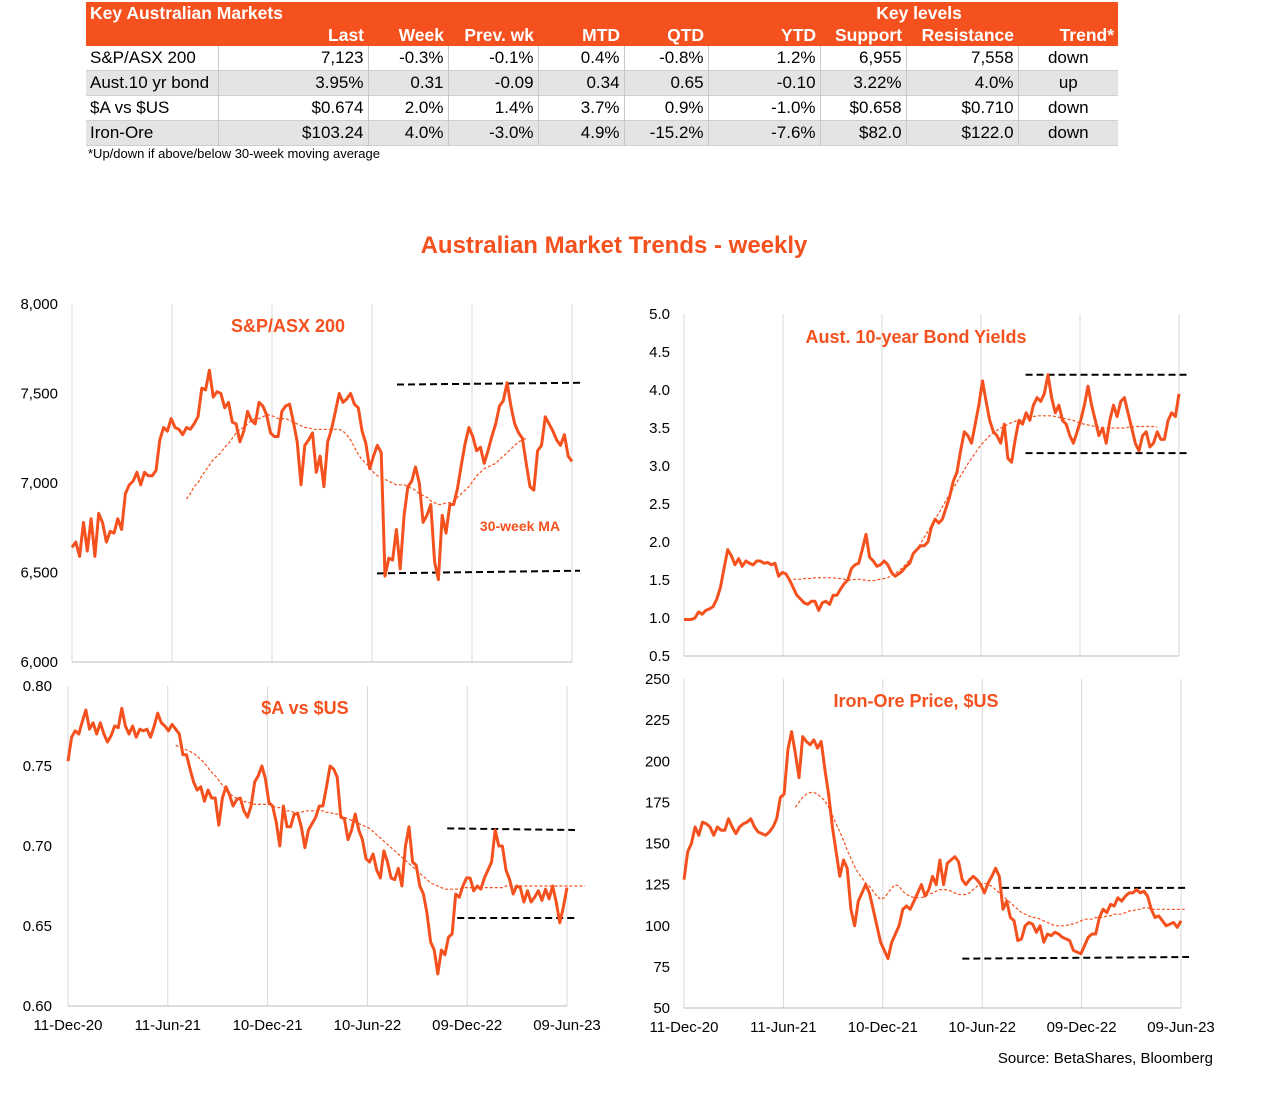 This screenshot has width=1264, height=1108. I want to click on row-name: Aust.10 yr bond, so click(152, 83).